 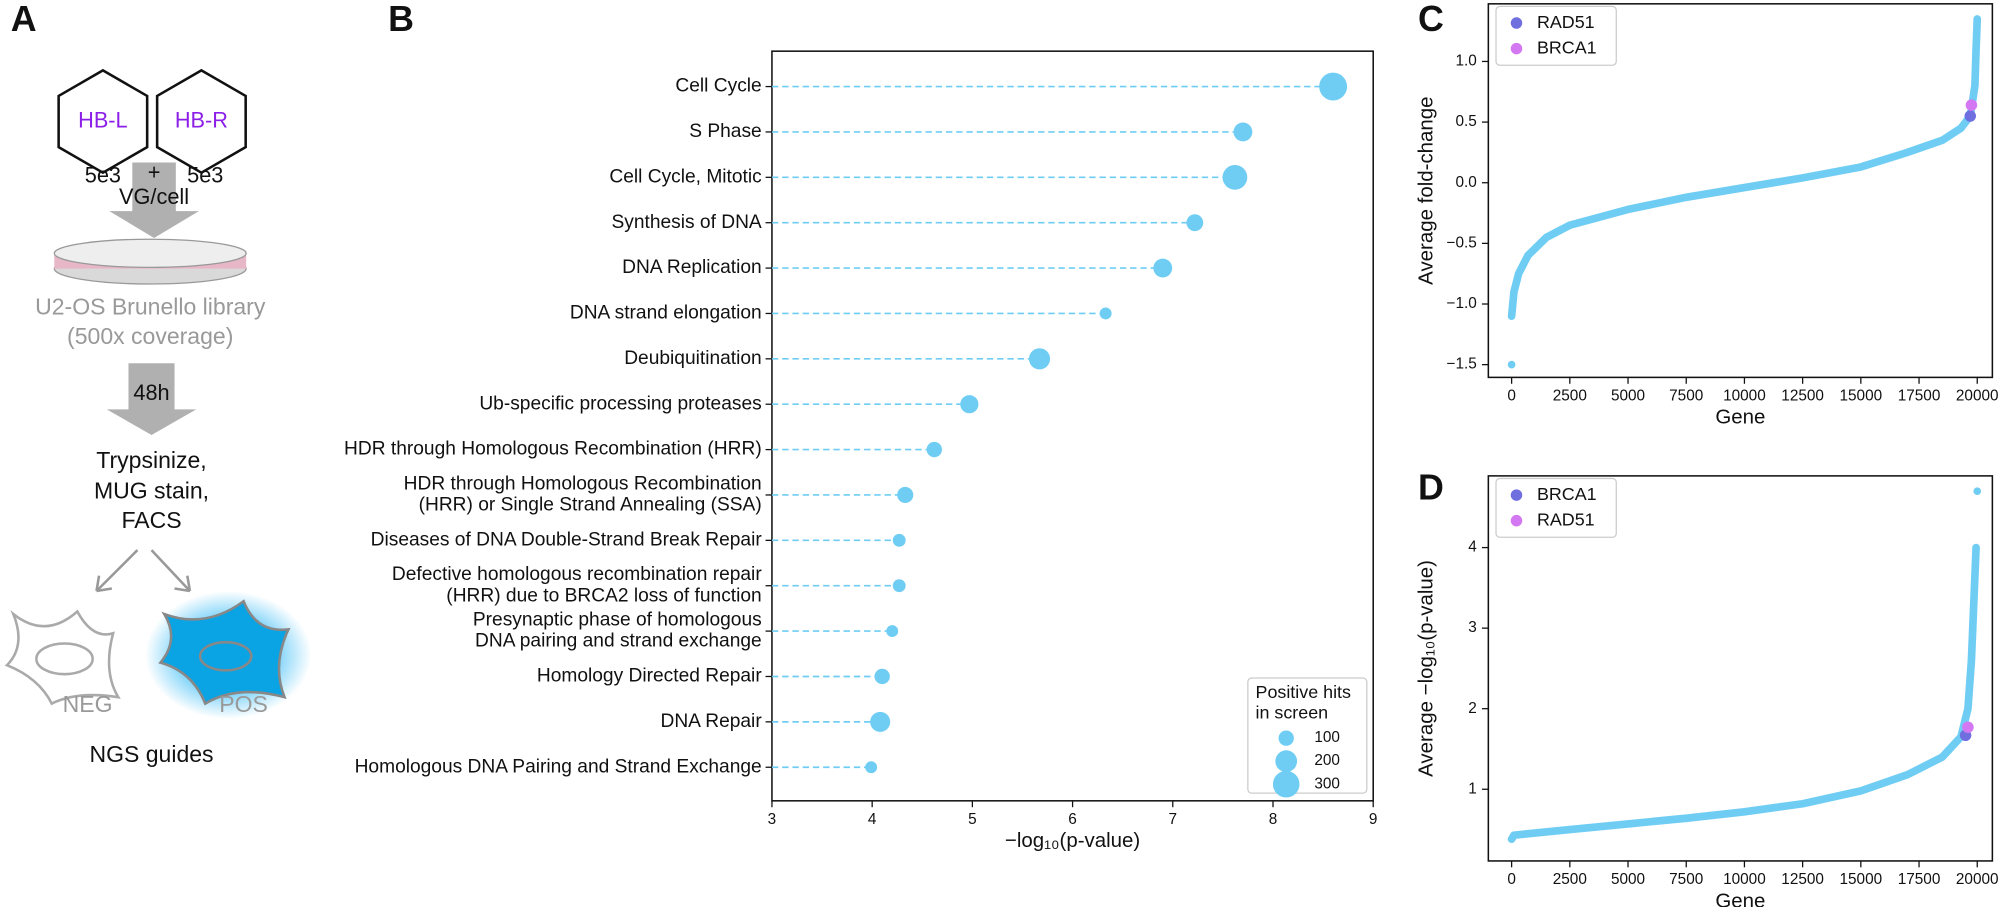 What do you see at coordinates (88, 704) in the screenshot?
I see `neg-label: NEG` at bounding box center [88, 704].